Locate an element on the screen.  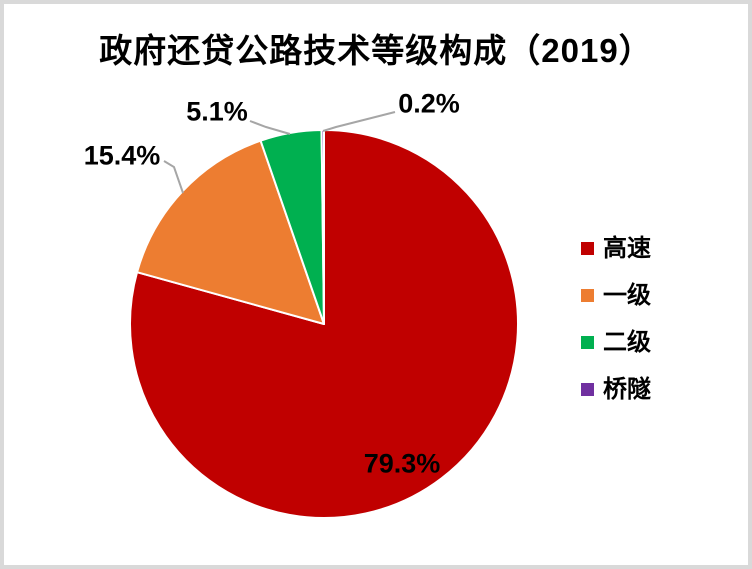
legend-item-yiji: 一级 is located at coordinates (616, 295).